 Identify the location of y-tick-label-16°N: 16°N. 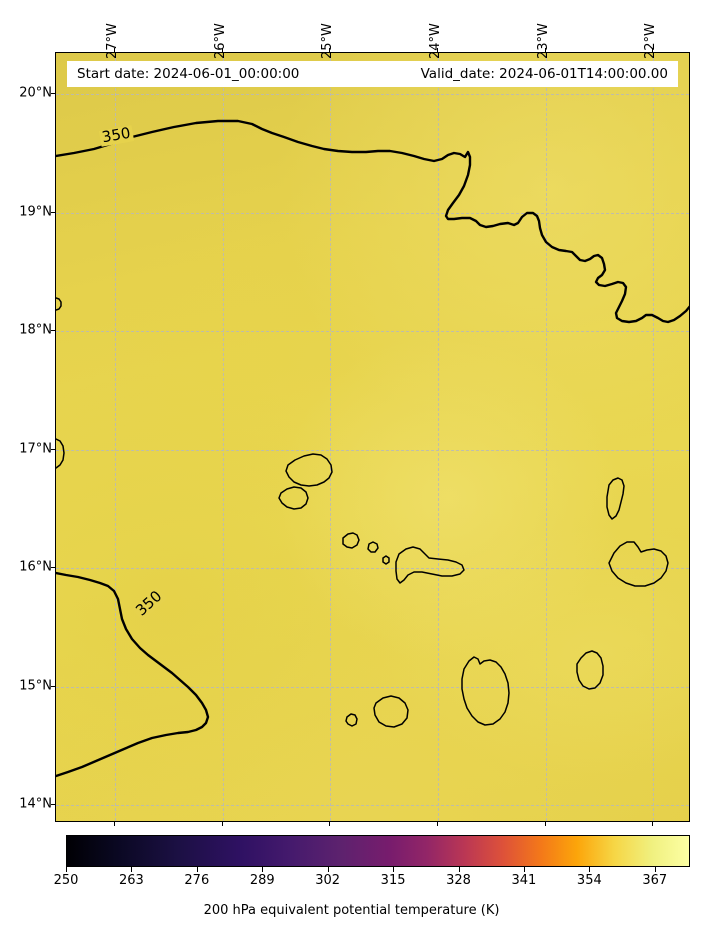
(35, 567).